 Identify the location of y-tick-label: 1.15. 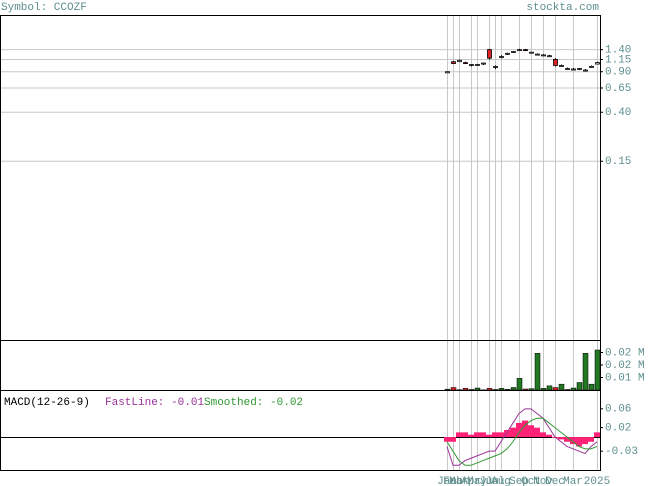
(618, 60).